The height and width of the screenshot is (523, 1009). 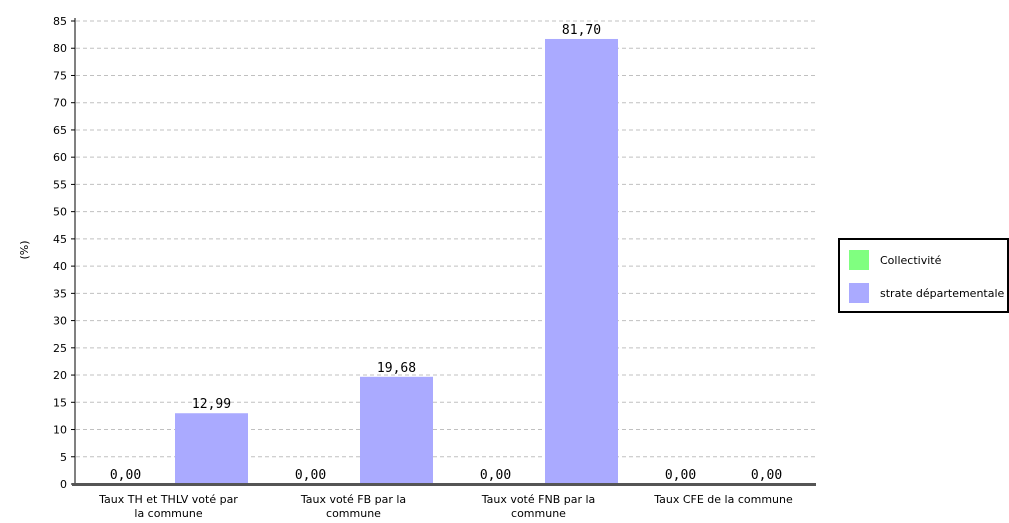 What do you see at coordinates (60, 103) in the screenshot?
I see `y-tick-label: 70` at bounding box center [60, 103].